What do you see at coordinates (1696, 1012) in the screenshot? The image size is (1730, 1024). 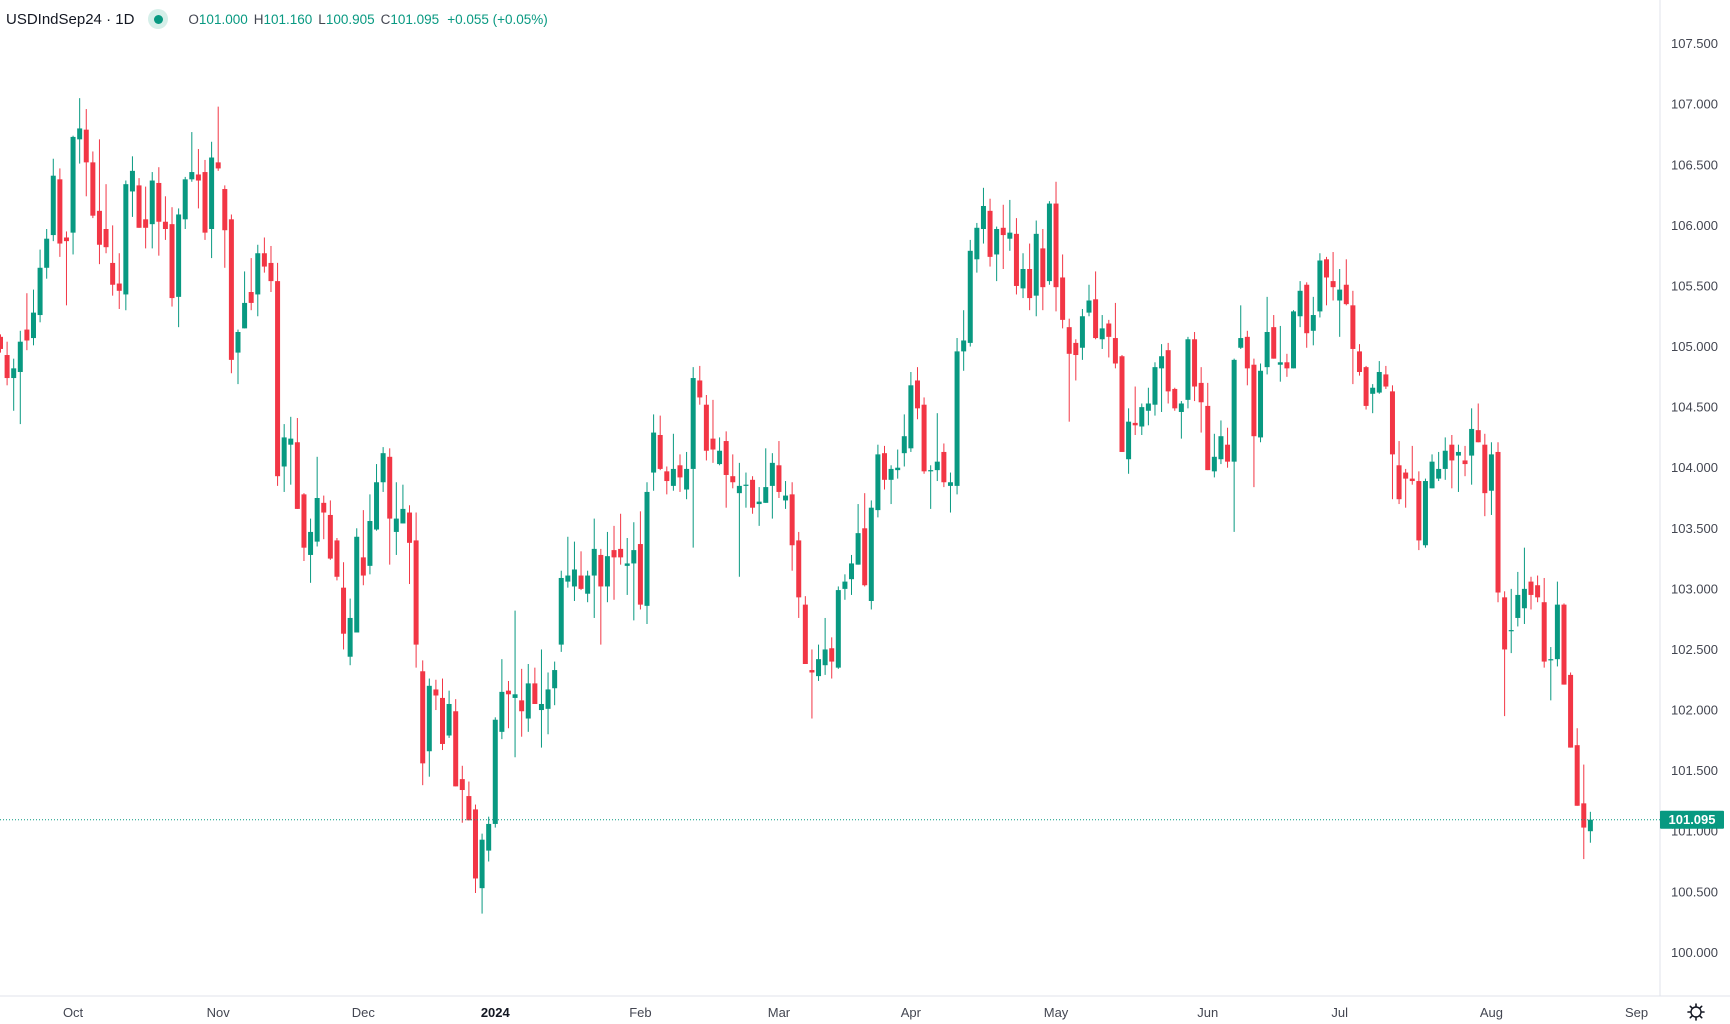 I see `gear-icon` at bounding box center [1696, 1012].